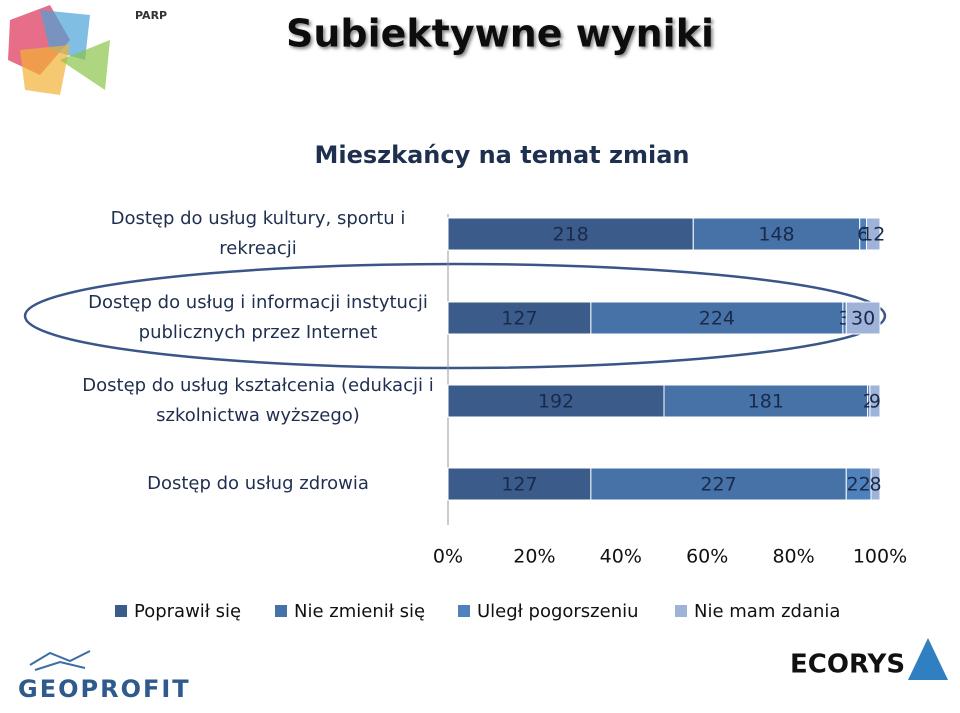  What do you see at coordinates (258, 415) in the screenshot?
I see `category-label: szkolnictwa wyższego)` at bounding box center [258, 415].